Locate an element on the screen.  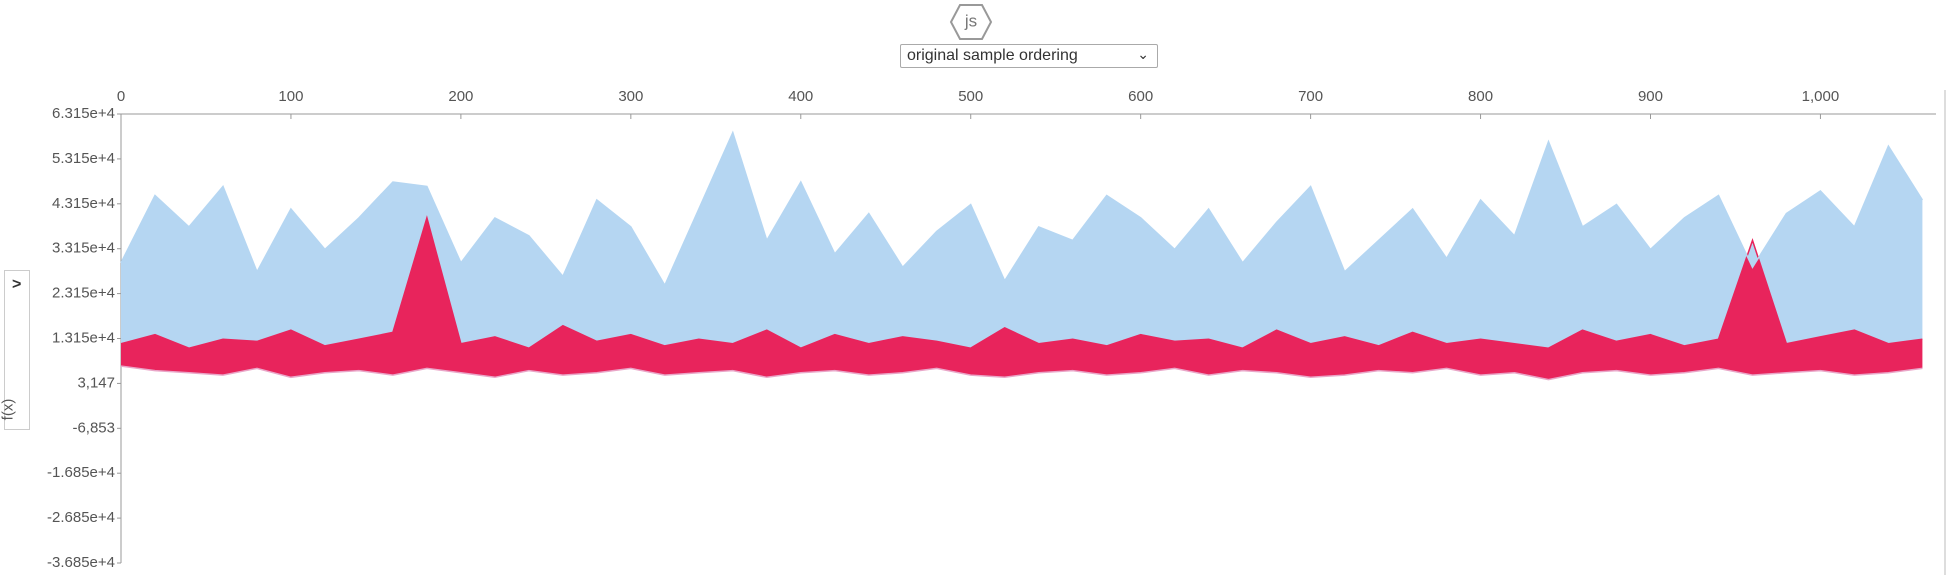
y-tick-label: 2.315e+4 is located at coordinates (83, 293).